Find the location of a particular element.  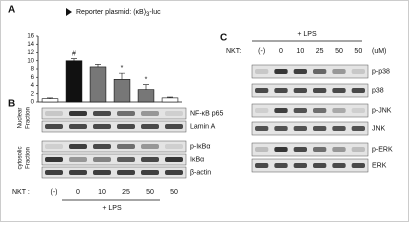

significance-mark: * is located at coordinates (146, 80).